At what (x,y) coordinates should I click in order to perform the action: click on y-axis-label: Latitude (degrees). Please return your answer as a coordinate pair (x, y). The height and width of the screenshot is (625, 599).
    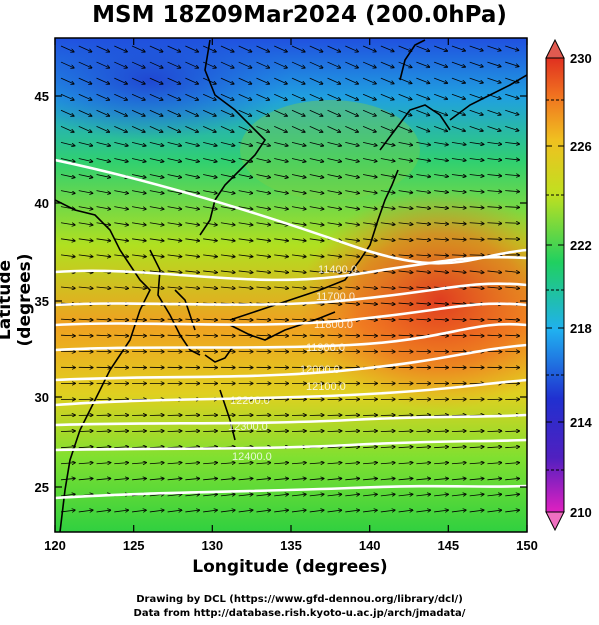
    Looking at the image, I should click on (17, 300).